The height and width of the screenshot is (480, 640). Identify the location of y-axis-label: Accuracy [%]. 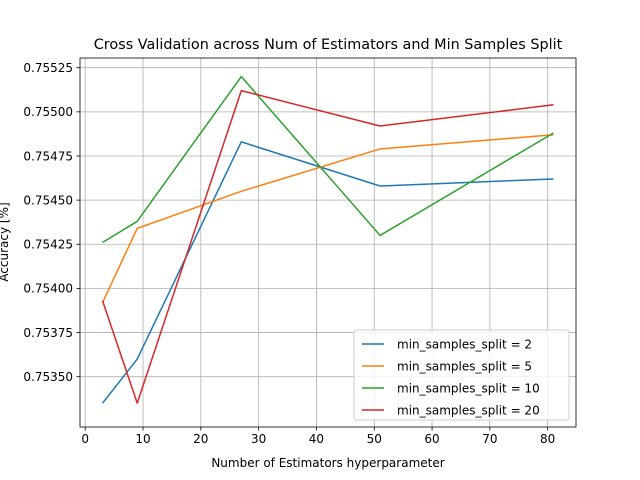
(5, 241).